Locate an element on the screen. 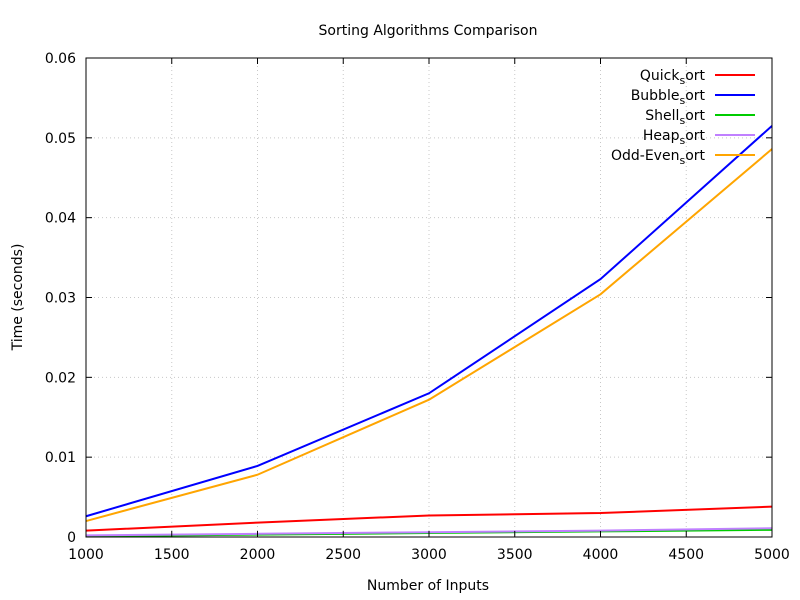 This screenshot has height=600, width=800. y-tick-label: 0.01 is located at coordinates (60, 458).